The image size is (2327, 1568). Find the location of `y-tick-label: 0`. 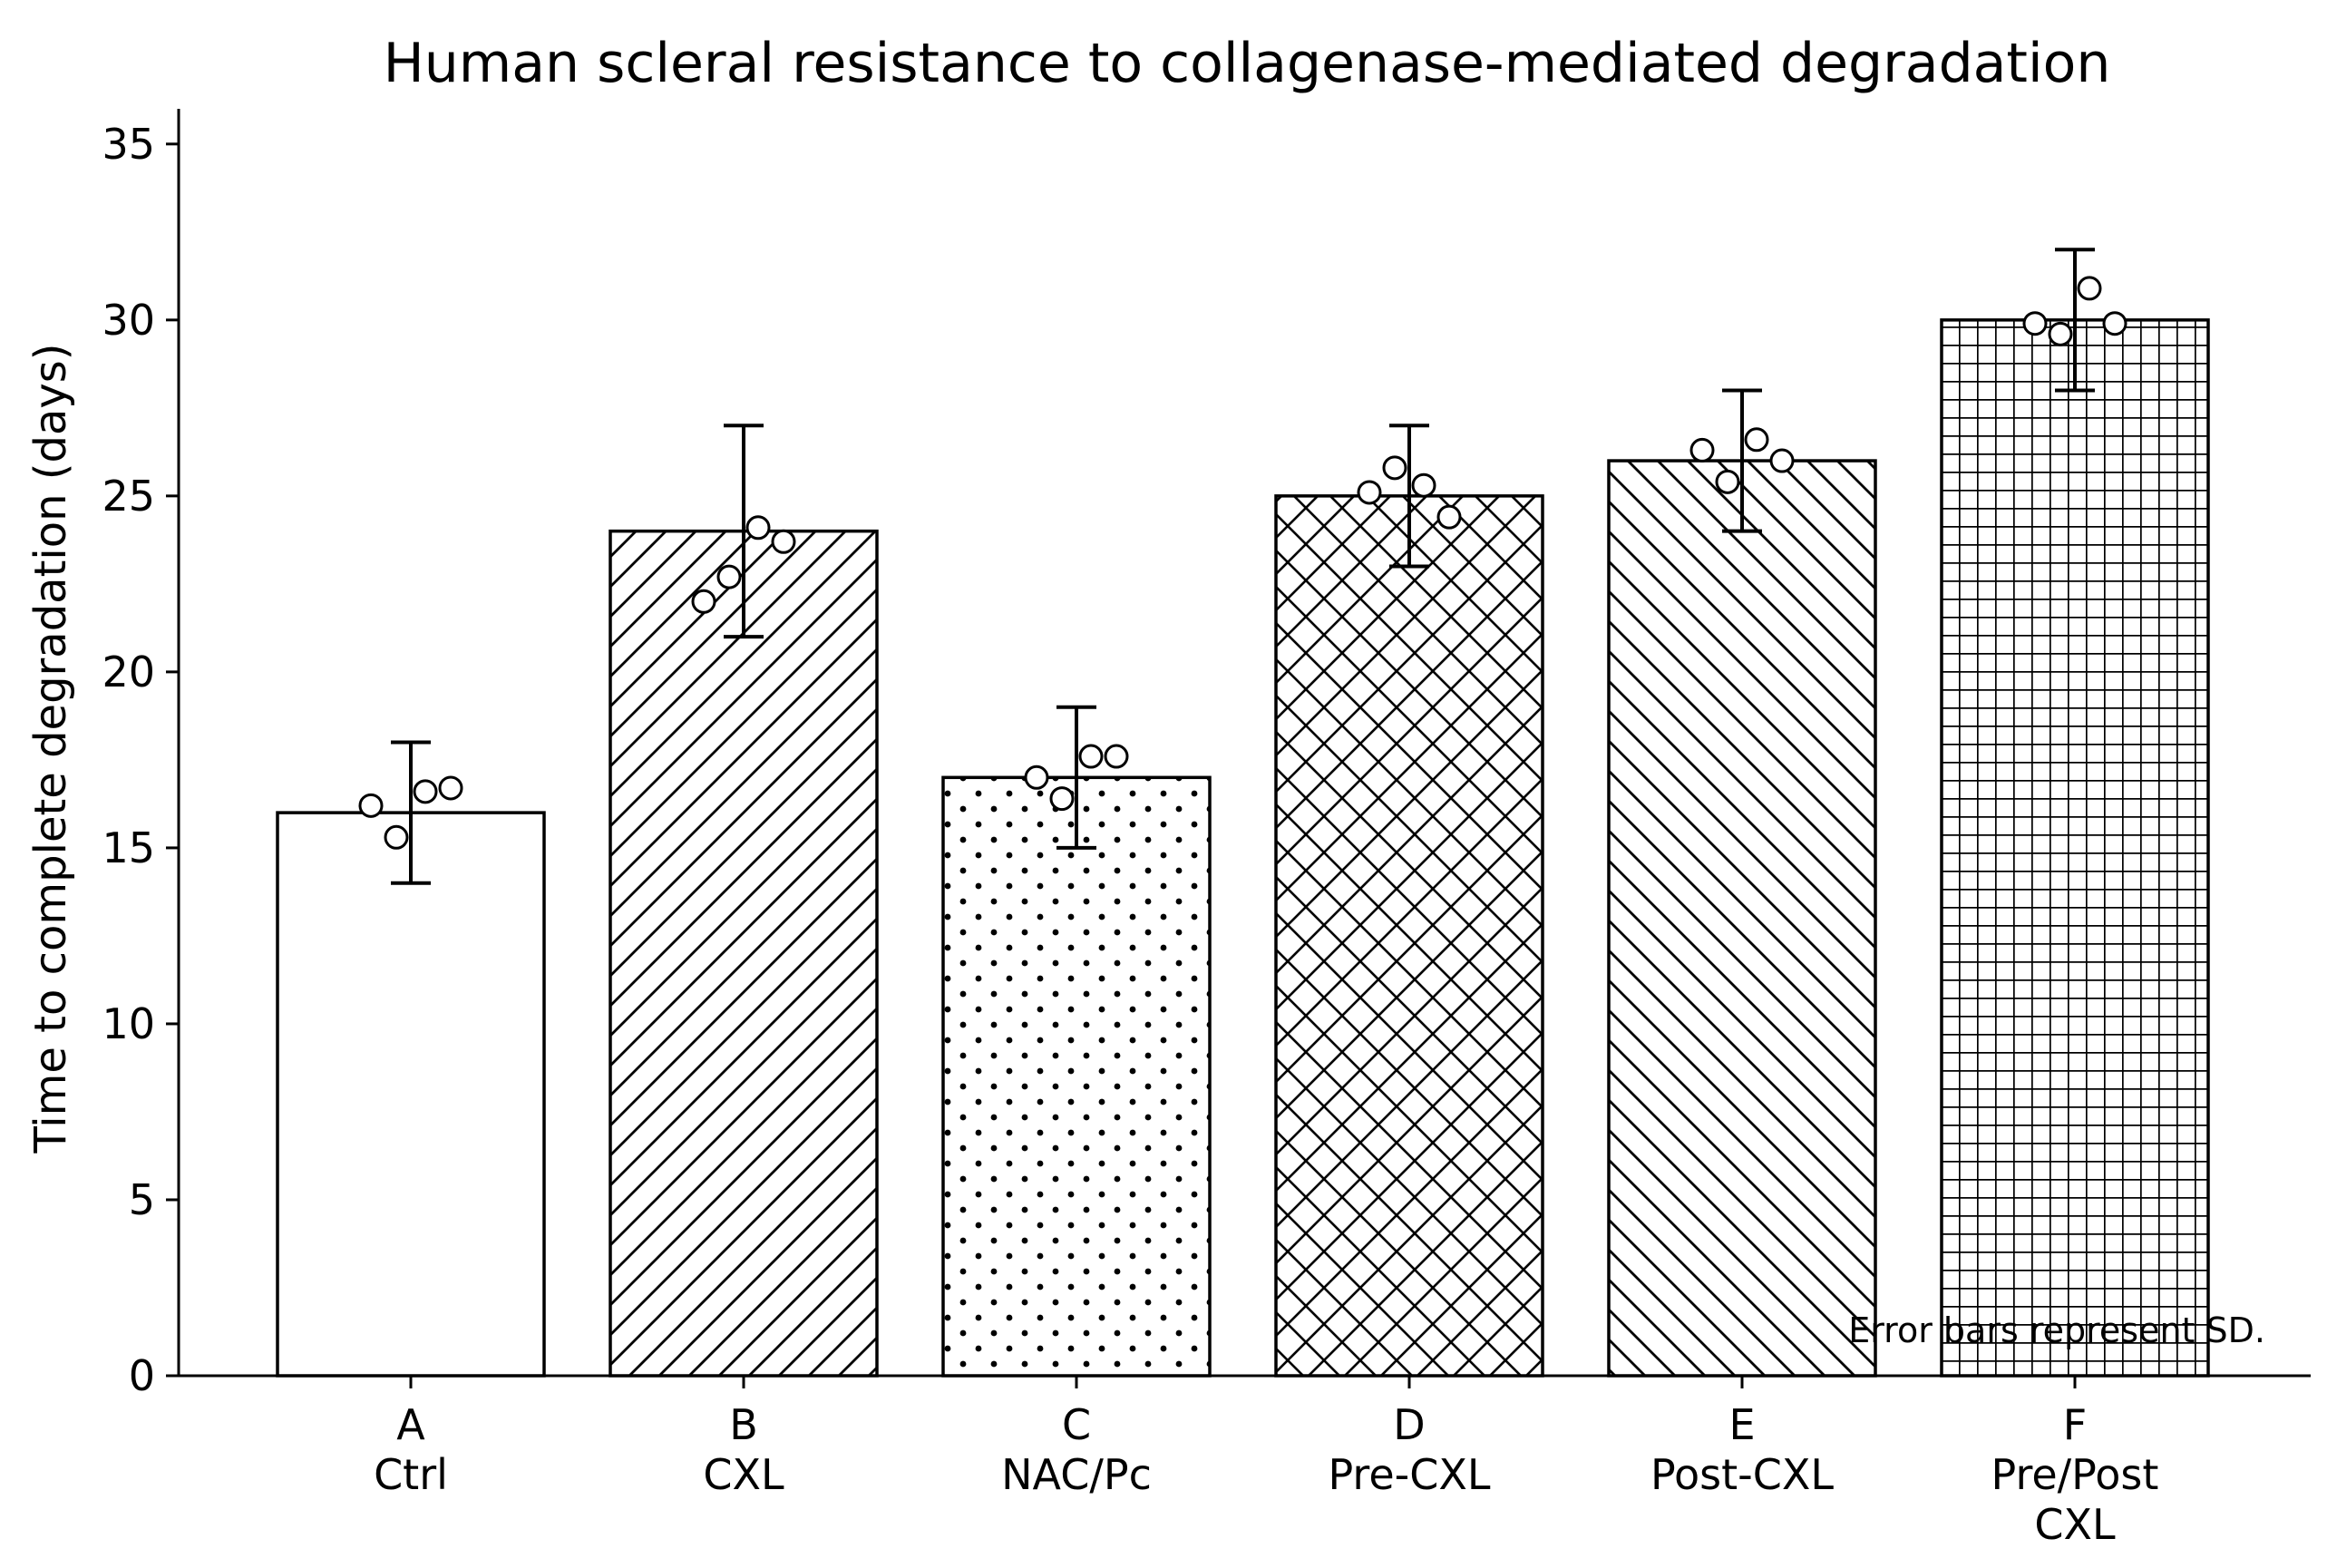

y-tick-label: 0 is located at coordinates (142, 1375).